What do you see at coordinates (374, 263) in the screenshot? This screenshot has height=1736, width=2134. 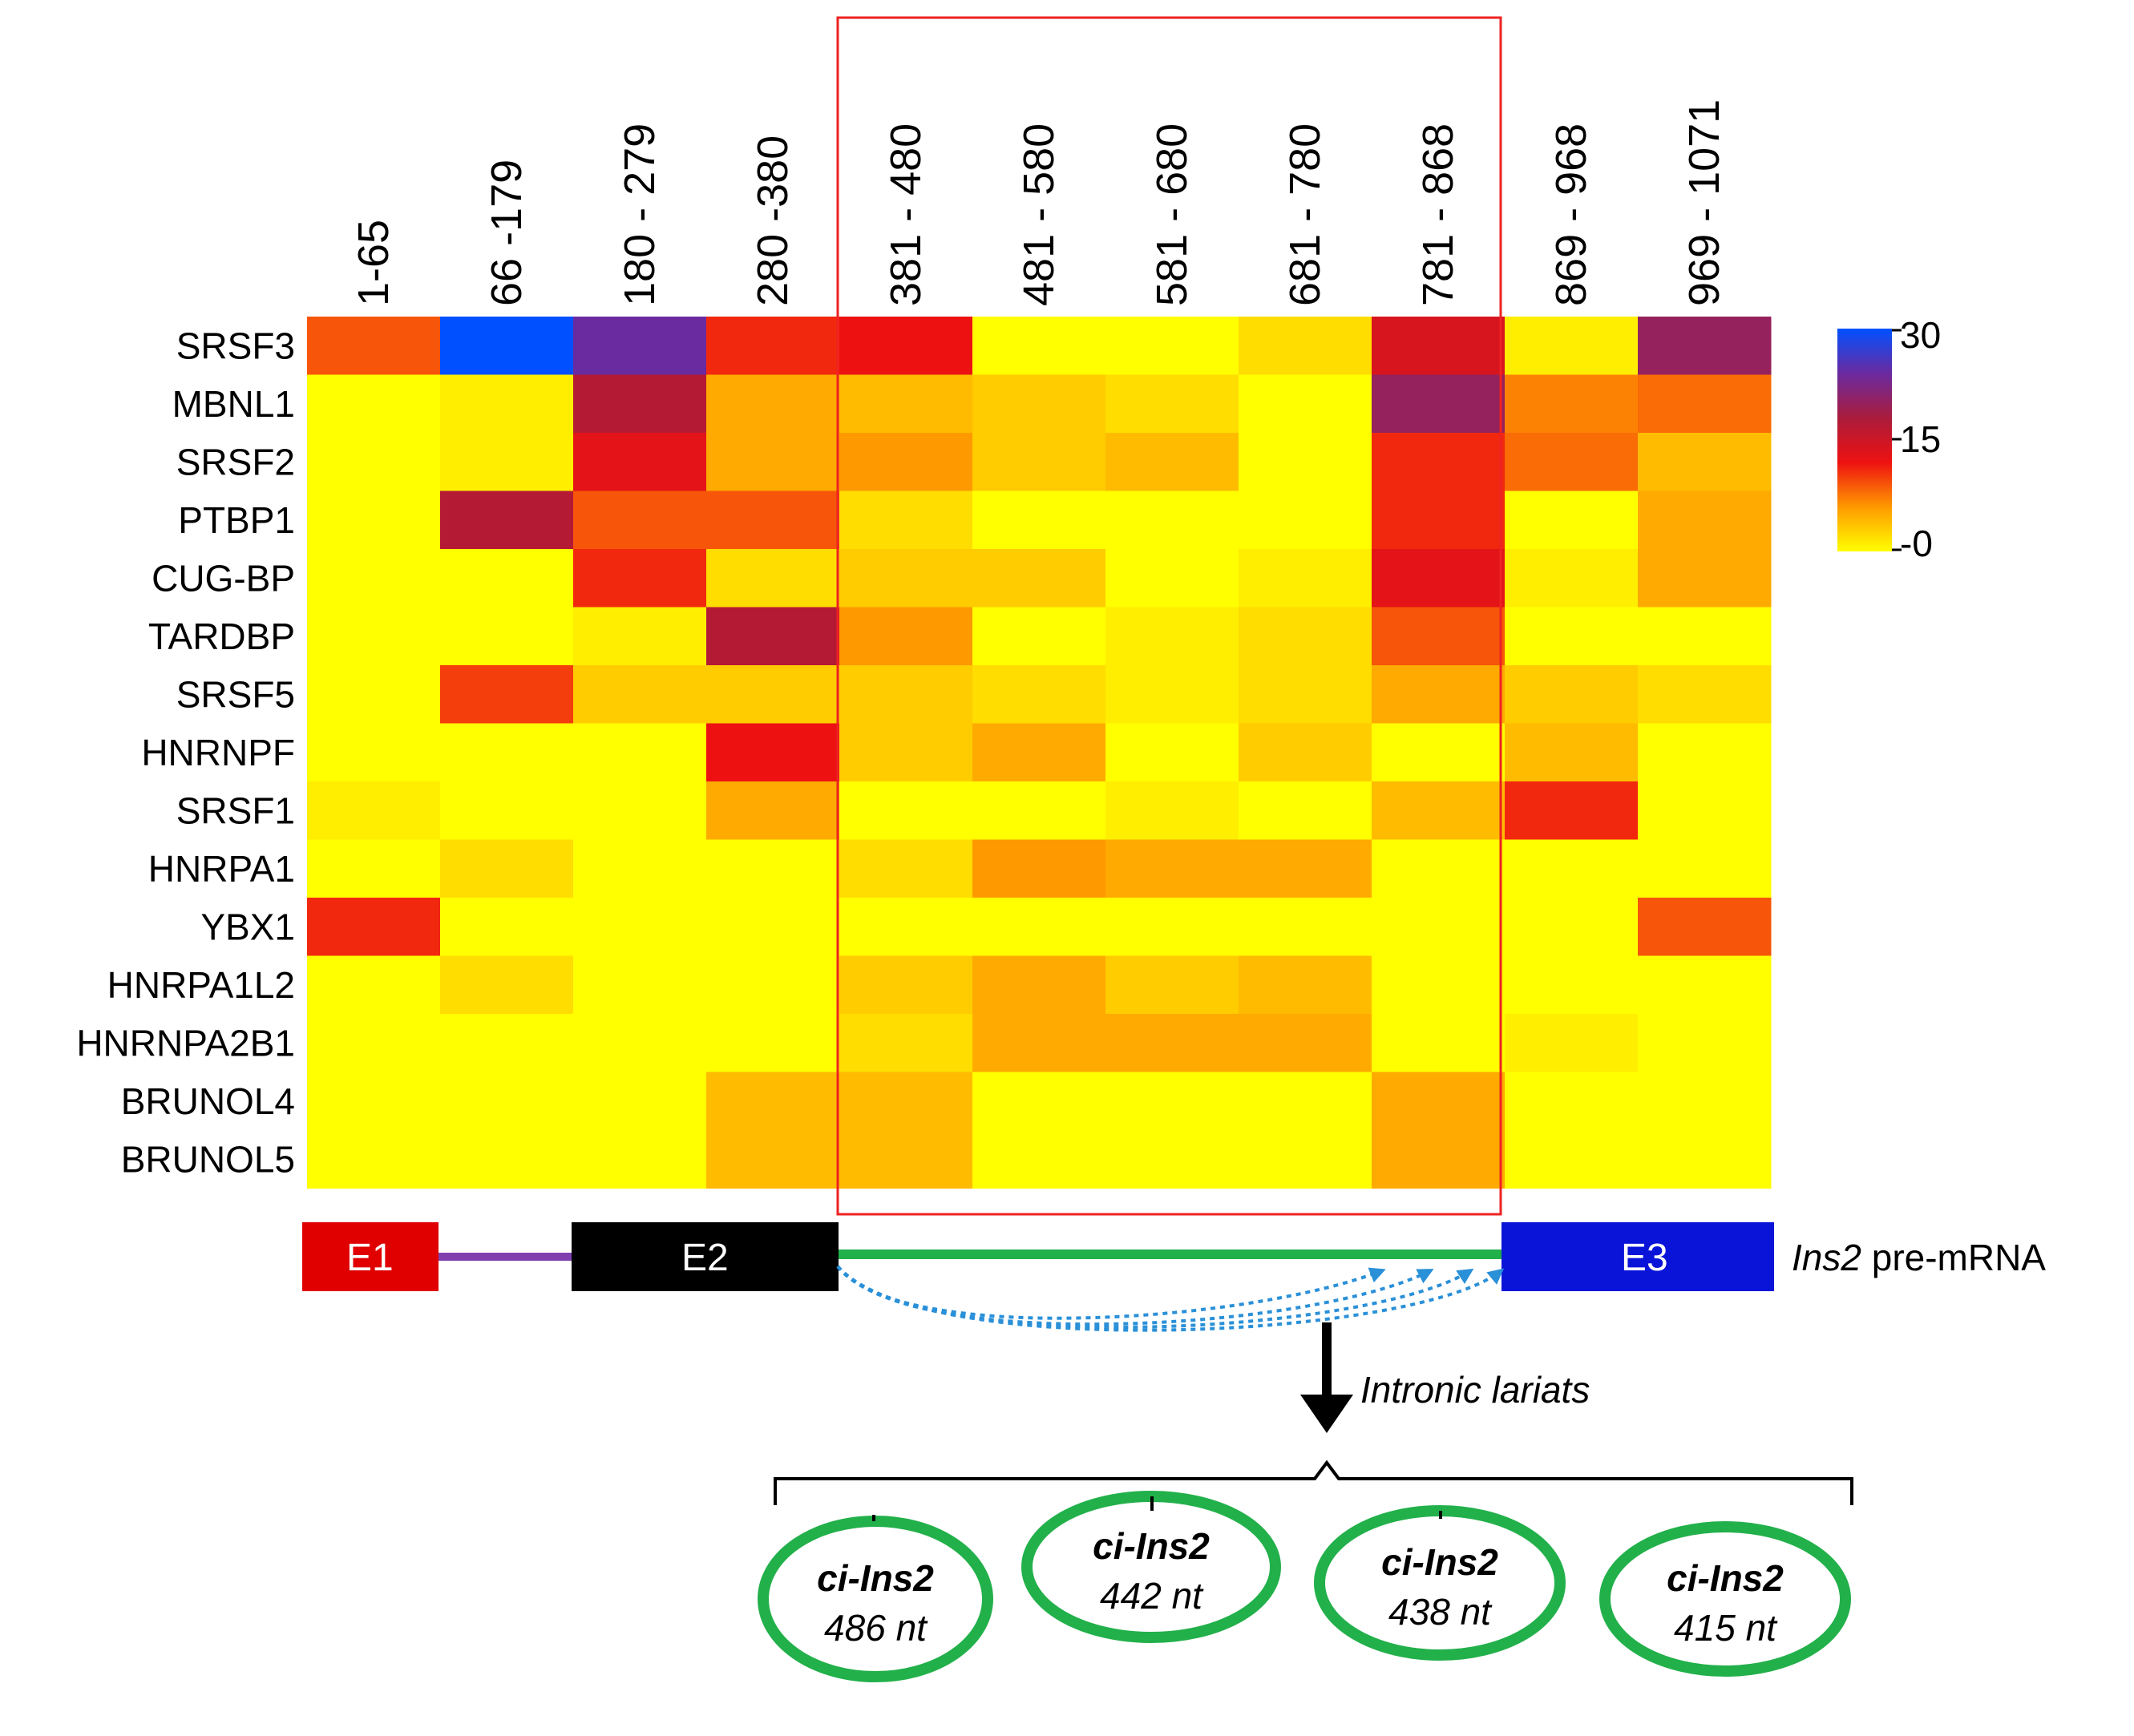 I see `column-label: 1-65` at bounding box center [374, 263].